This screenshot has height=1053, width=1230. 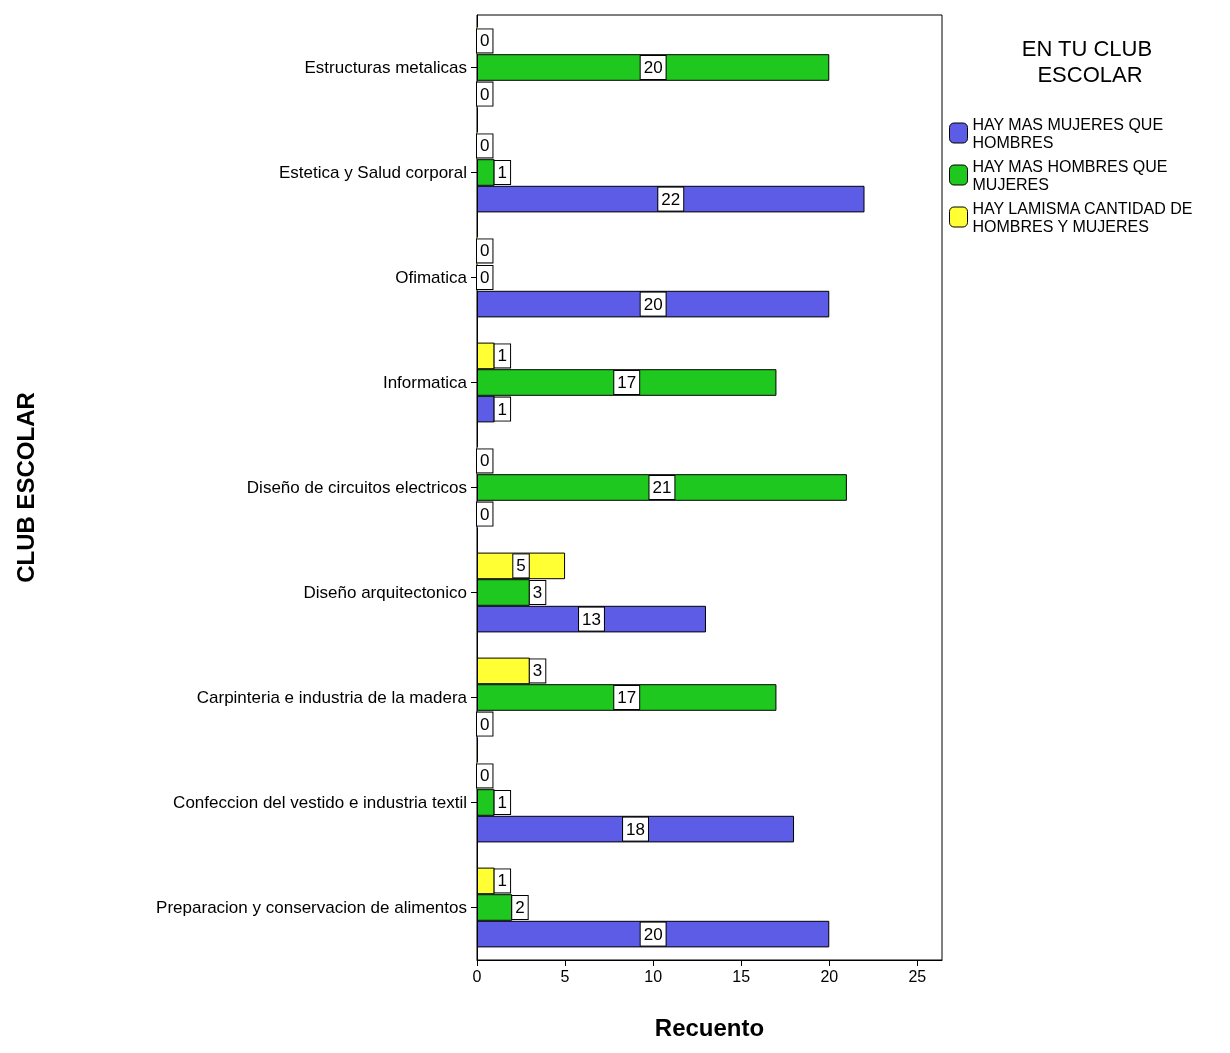 I want to click on data-label: 5, so click(x=521, y=566).